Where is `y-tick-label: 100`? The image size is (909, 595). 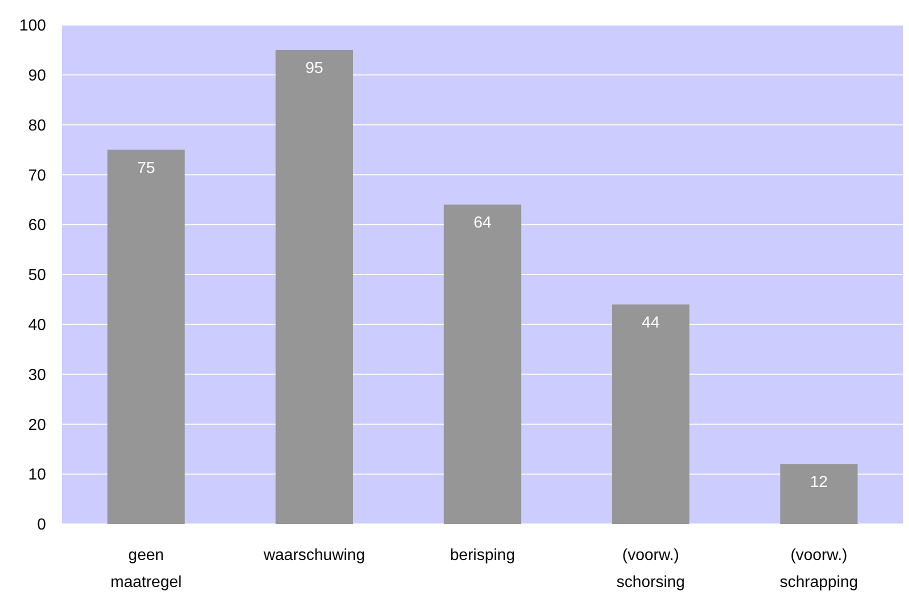
y-tick-label: 100 is located at coordinates (32, 26).